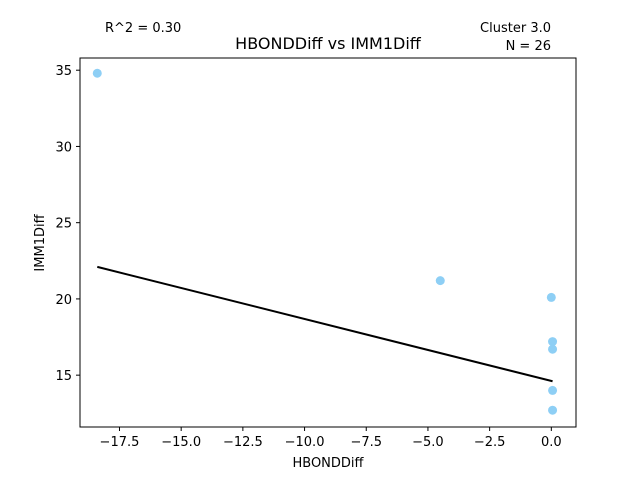 The height and width of the screenshot is (480, 640). Describe the element at coordinates (181, 442) in the screenshot. I see `x-tick-label: −15.0` at that location.